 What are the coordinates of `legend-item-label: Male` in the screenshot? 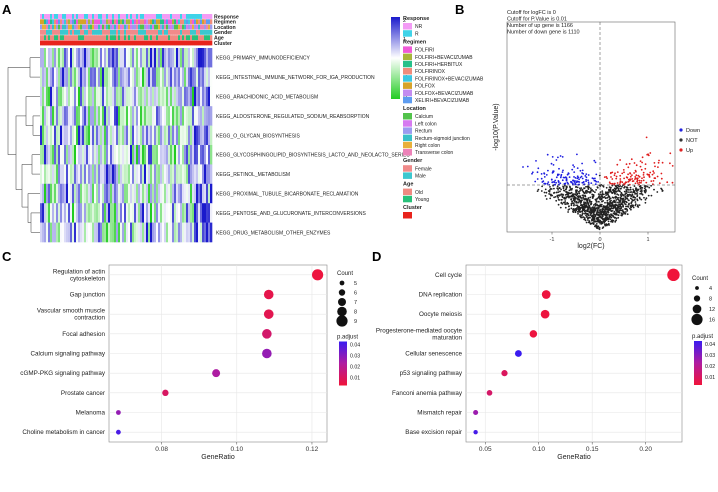 It's located at (420, 177).